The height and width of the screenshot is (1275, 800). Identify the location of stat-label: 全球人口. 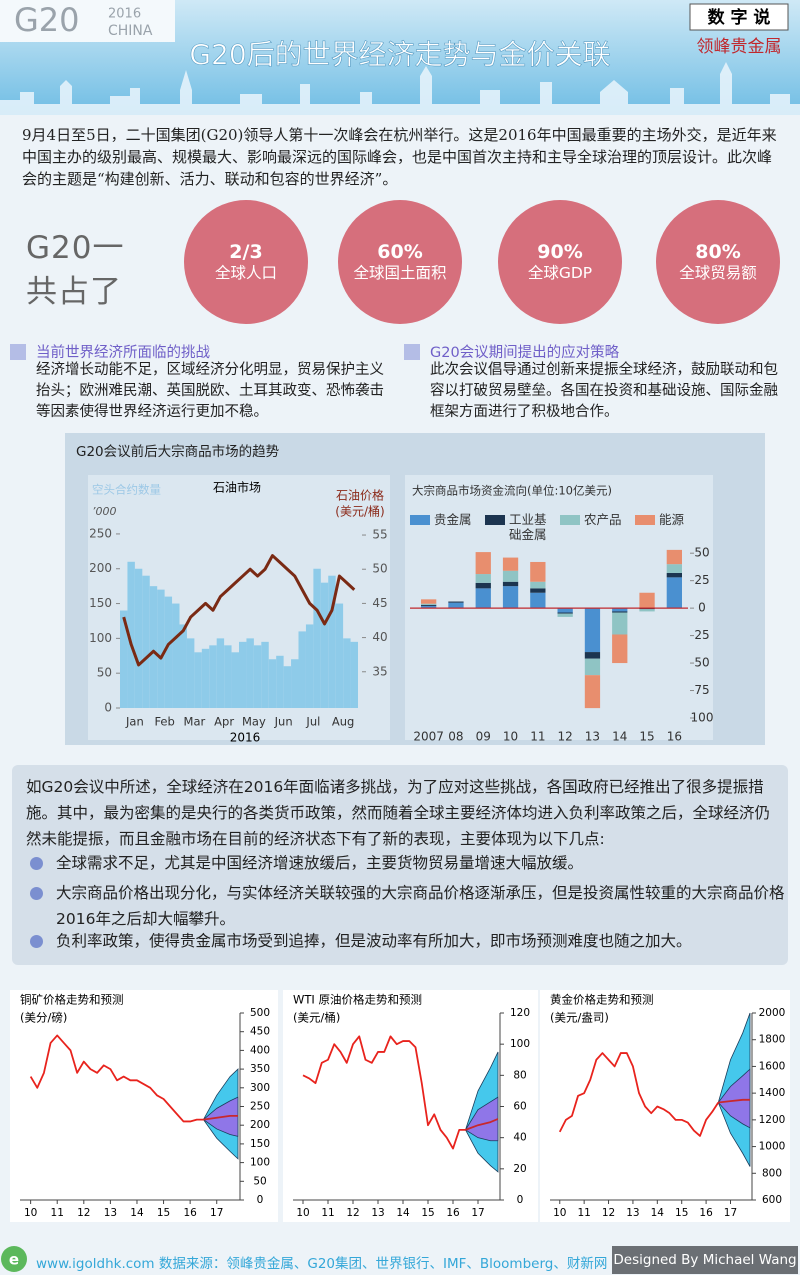
(245, 273).